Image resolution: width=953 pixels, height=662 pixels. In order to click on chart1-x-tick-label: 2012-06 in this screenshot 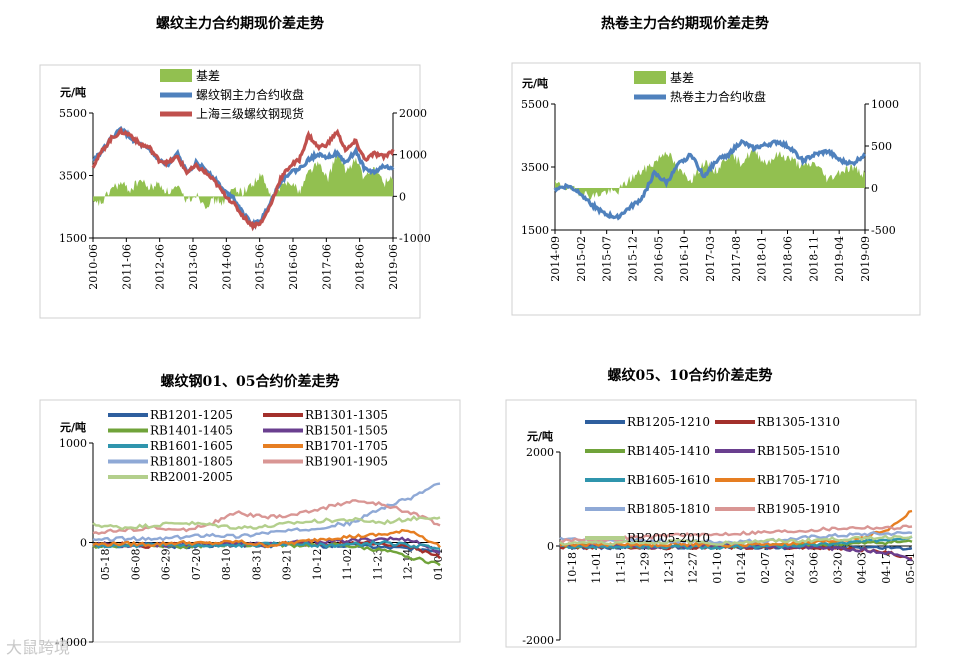, I will do `click(160, 267)`.